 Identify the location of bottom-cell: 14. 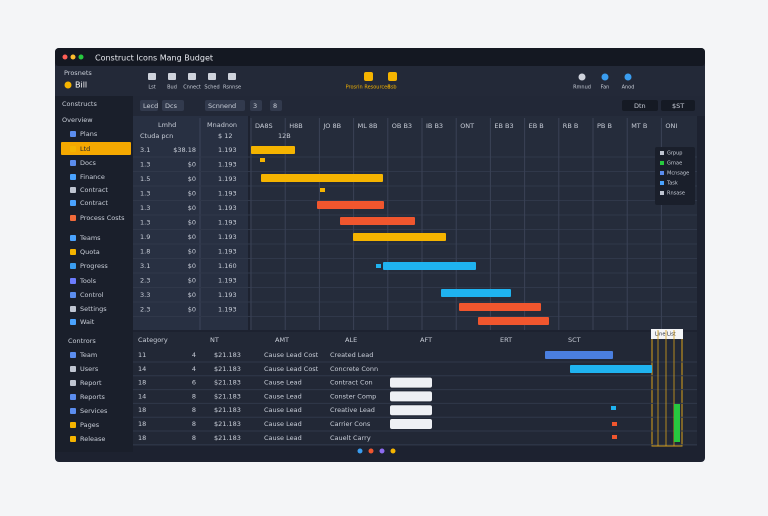
(142, 369).